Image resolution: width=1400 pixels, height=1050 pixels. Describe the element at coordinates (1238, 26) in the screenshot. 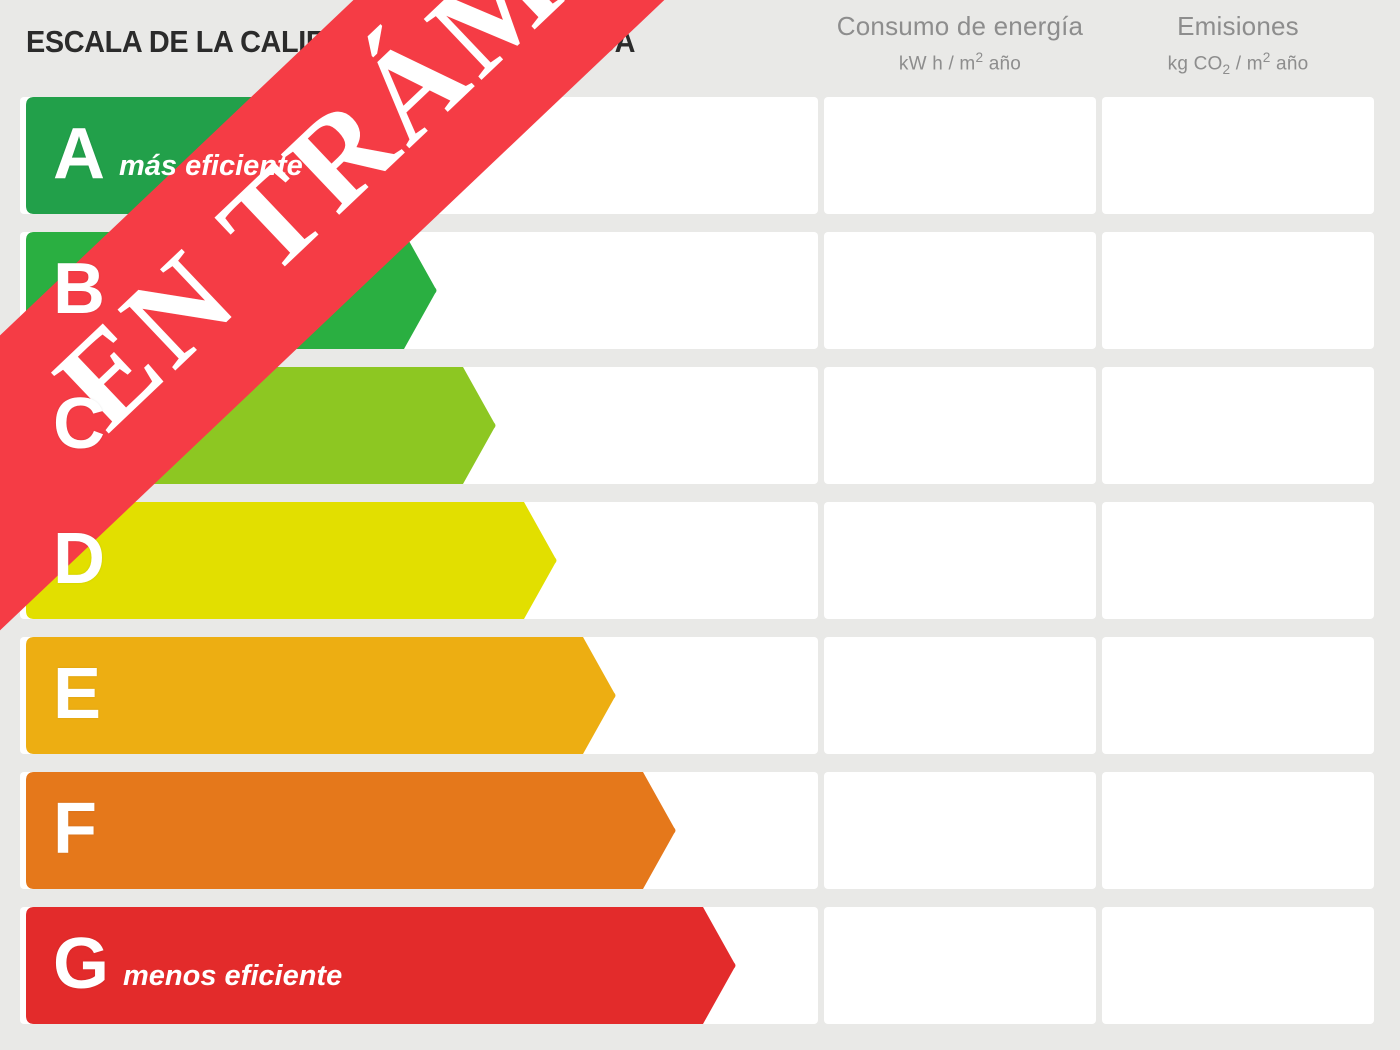

I see `column-header-emisiones-label: Emisiones` at that location.